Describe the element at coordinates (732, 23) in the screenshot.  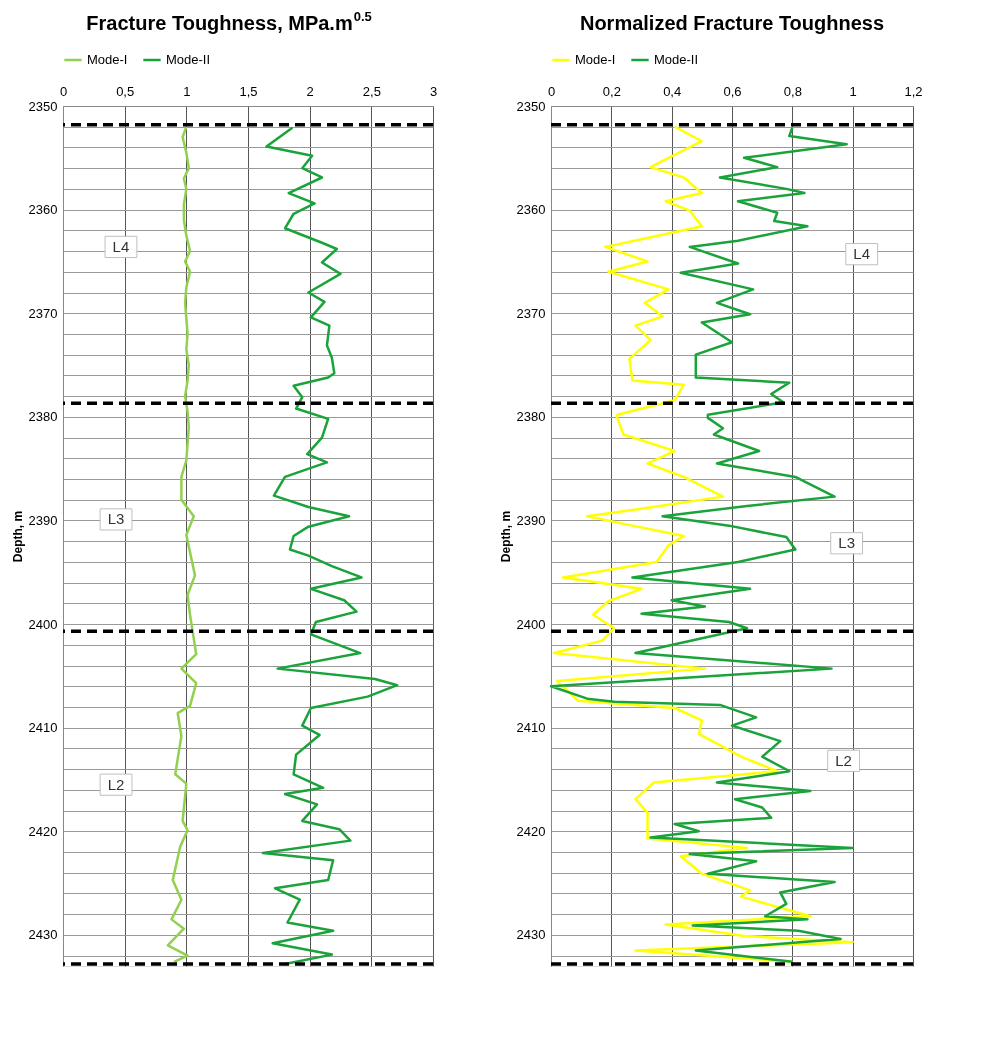
I see `chart-title: Normalized Fracture Toughness` at that location.